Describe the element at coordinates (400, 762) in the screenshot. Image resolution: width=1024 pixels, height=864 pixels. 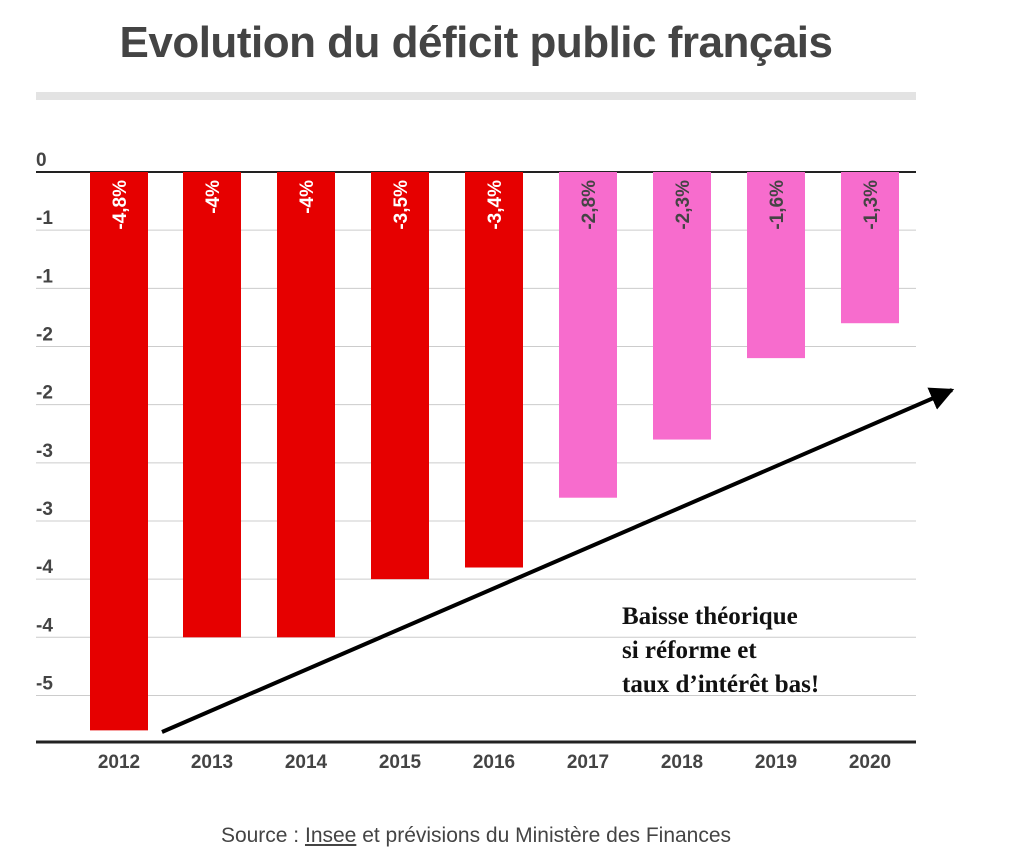
I see `x-tick-label: 2015` at that location.